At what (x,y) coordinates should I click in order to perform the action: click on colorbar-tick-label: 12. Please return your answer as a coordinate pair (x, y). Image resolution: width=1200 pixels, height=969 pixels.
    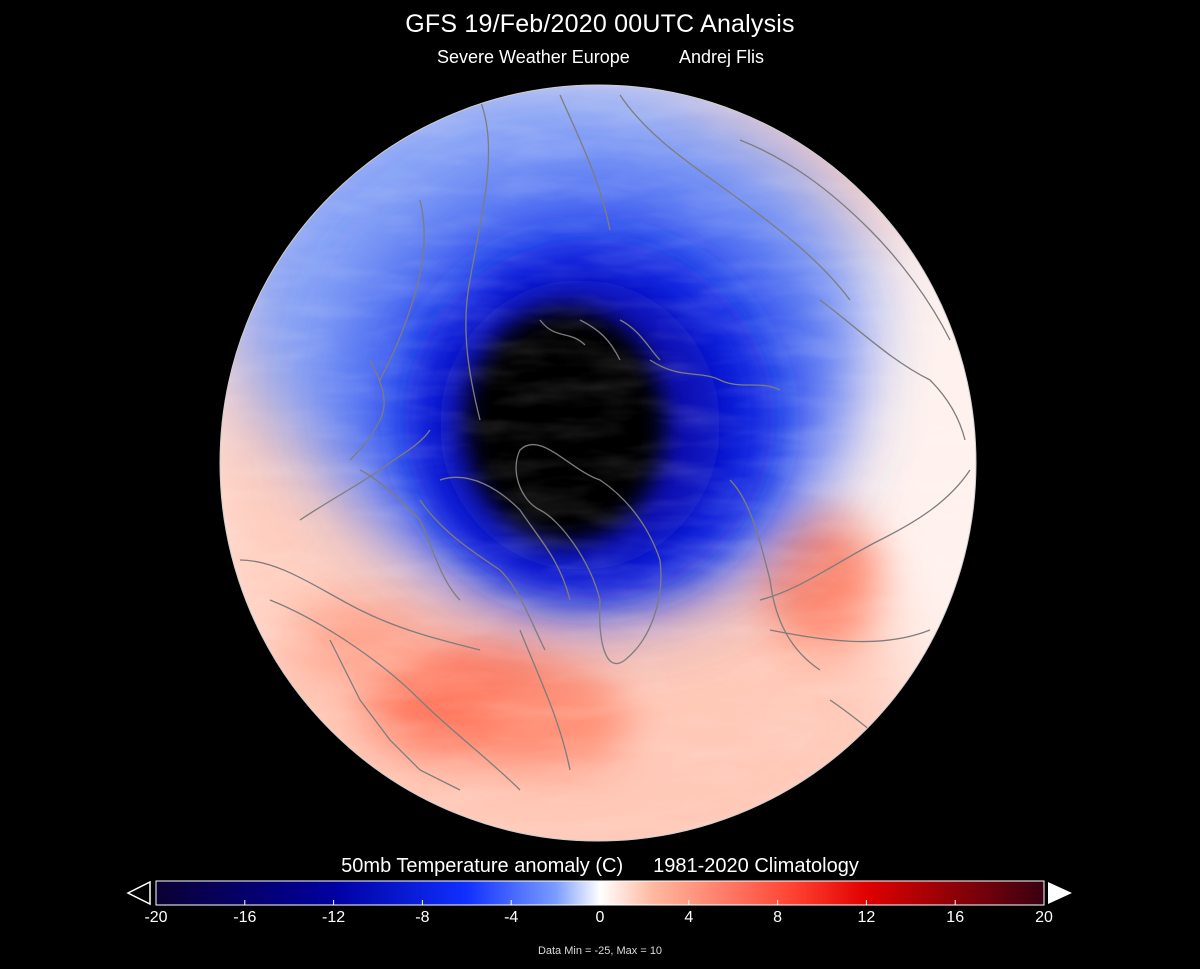
    Looking at the image, I should click on (866, 917).